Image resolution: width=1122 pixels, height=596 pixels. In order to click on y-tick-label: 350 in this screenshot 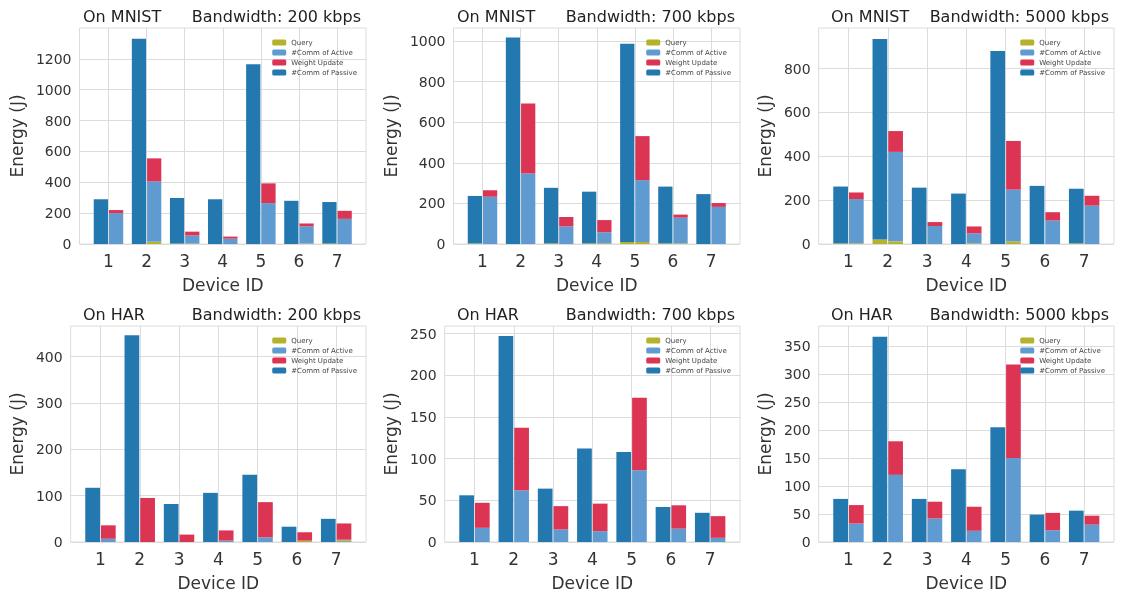, I will do `click(797, 346)`.